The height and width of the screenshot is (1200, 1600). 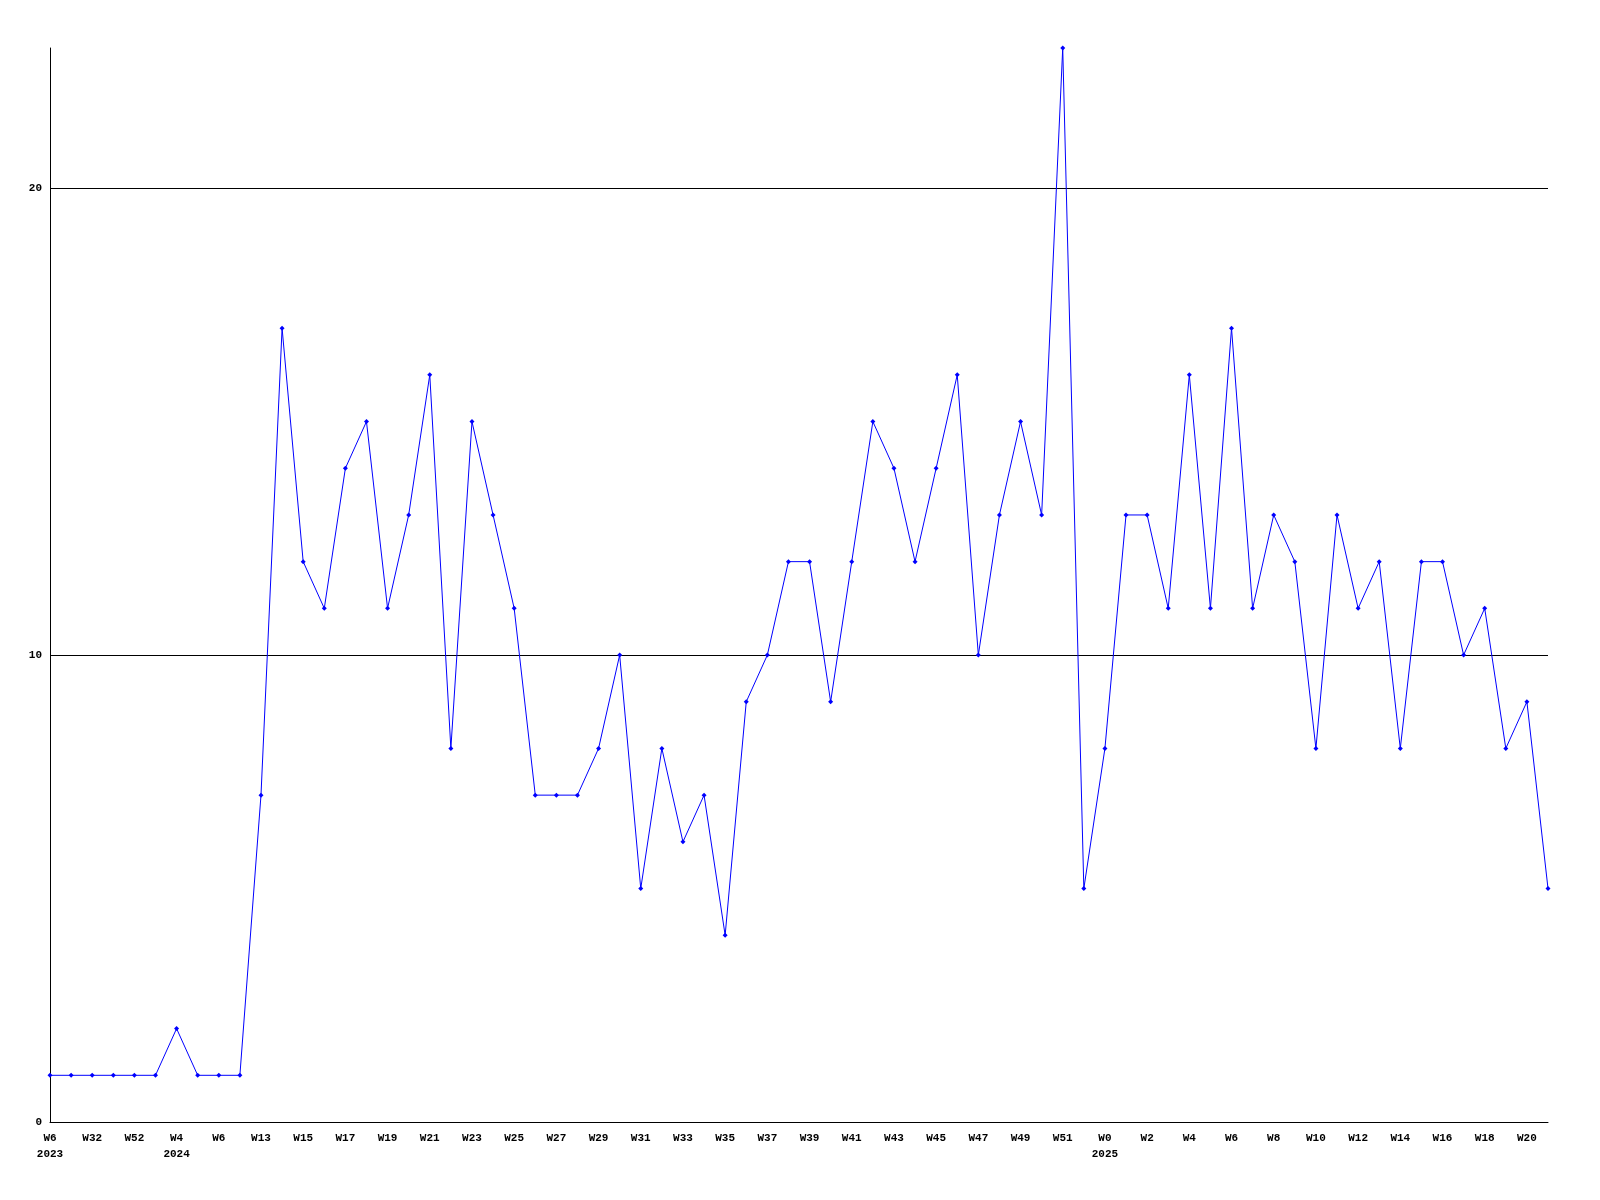 I want to click on x-tick-label: W25, so click(x=514, y=1138).